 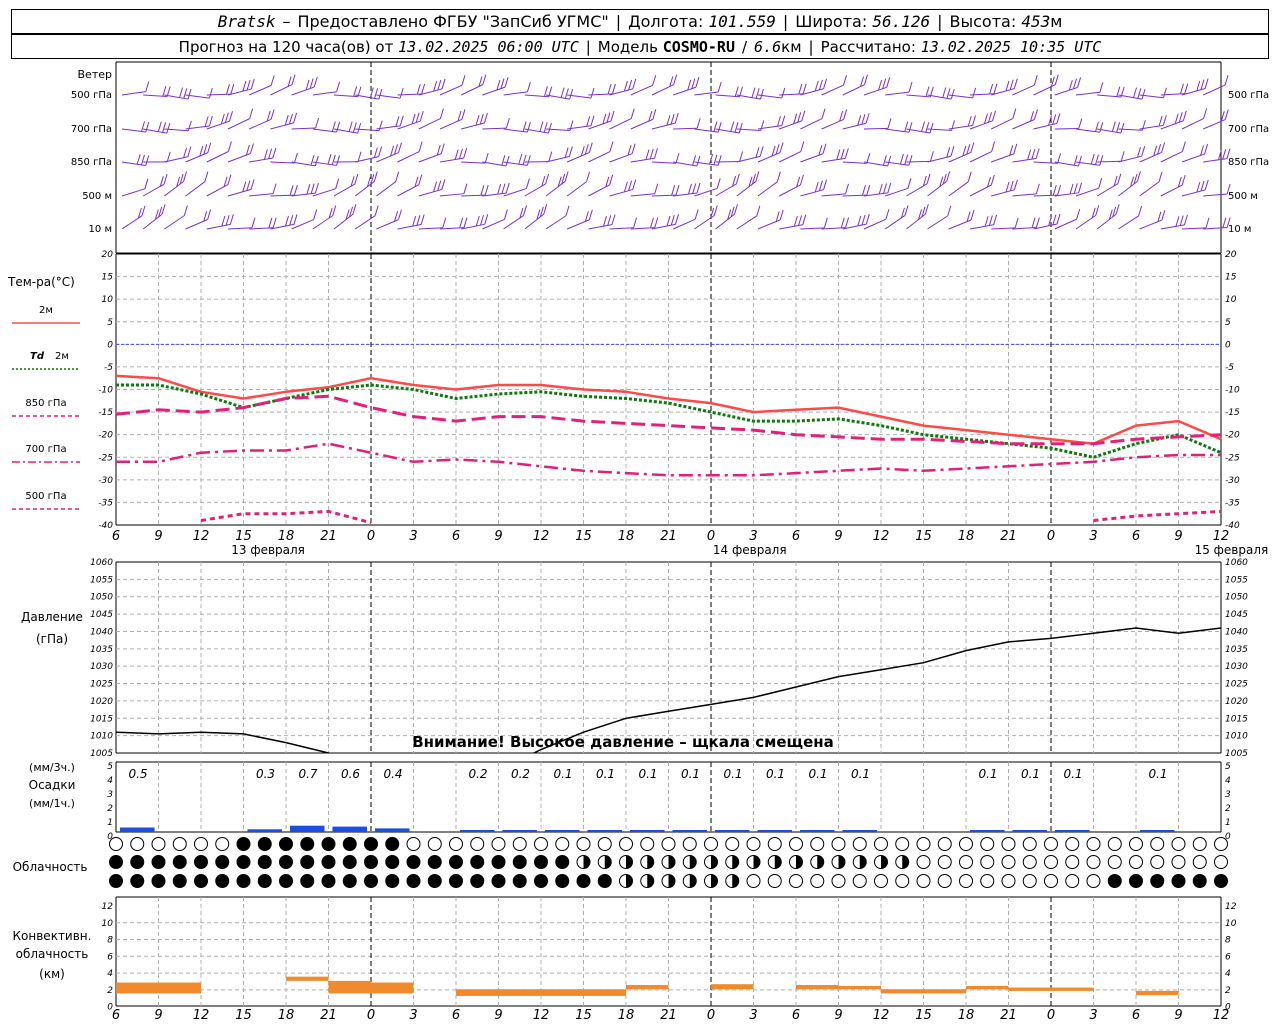 What do you see at coordinates (101, 667) in the screenshot?
I see `y-tick-label: 1030` at bounding box center [101, 667].